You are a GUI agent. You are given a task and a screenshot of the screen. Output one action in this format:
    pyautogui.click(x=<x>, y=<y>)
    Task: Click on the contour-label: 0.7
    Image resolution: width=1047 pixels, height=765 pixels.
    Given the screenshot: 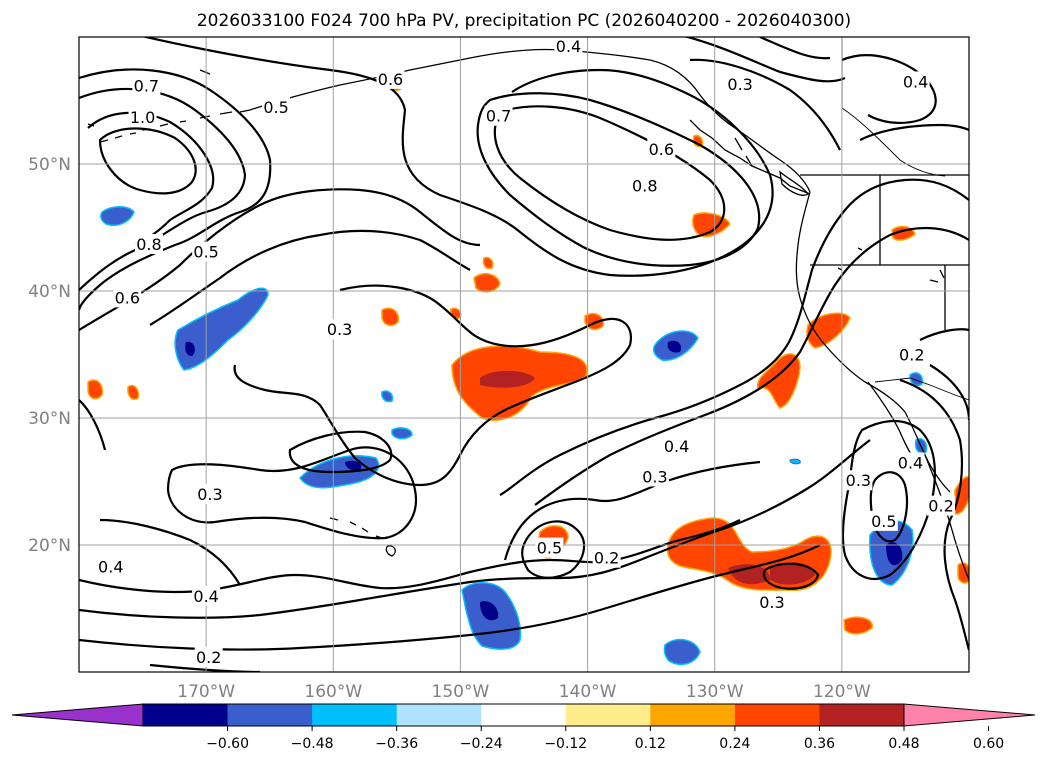 What is the action you would take?
    pyautogui.click(x=146, y=85)
    